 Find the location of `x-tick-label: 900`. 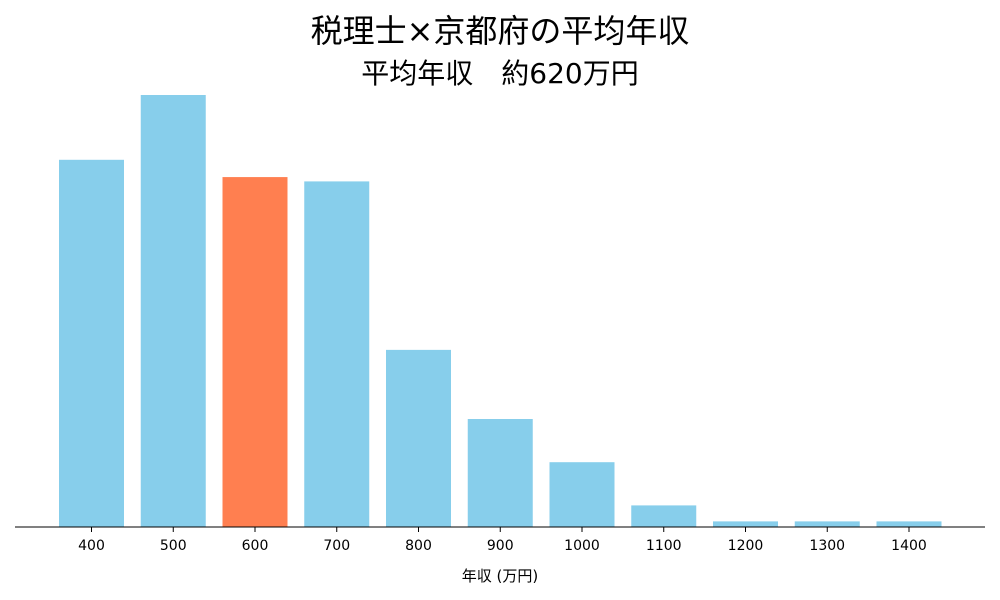

x-tick-label: 900 is located at coordinates (500, 546).